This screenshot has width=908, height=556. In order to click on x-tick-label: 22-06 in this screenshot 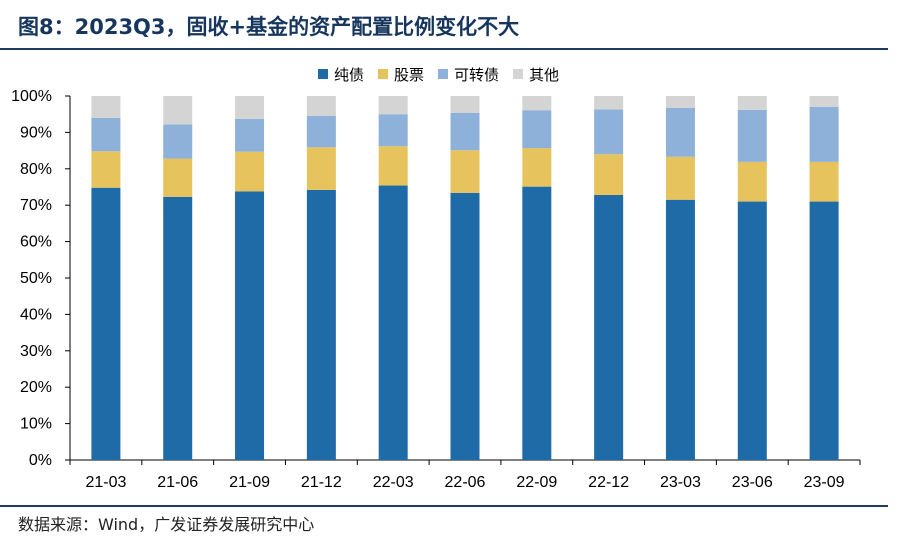, I will do `click(465, 482)`.